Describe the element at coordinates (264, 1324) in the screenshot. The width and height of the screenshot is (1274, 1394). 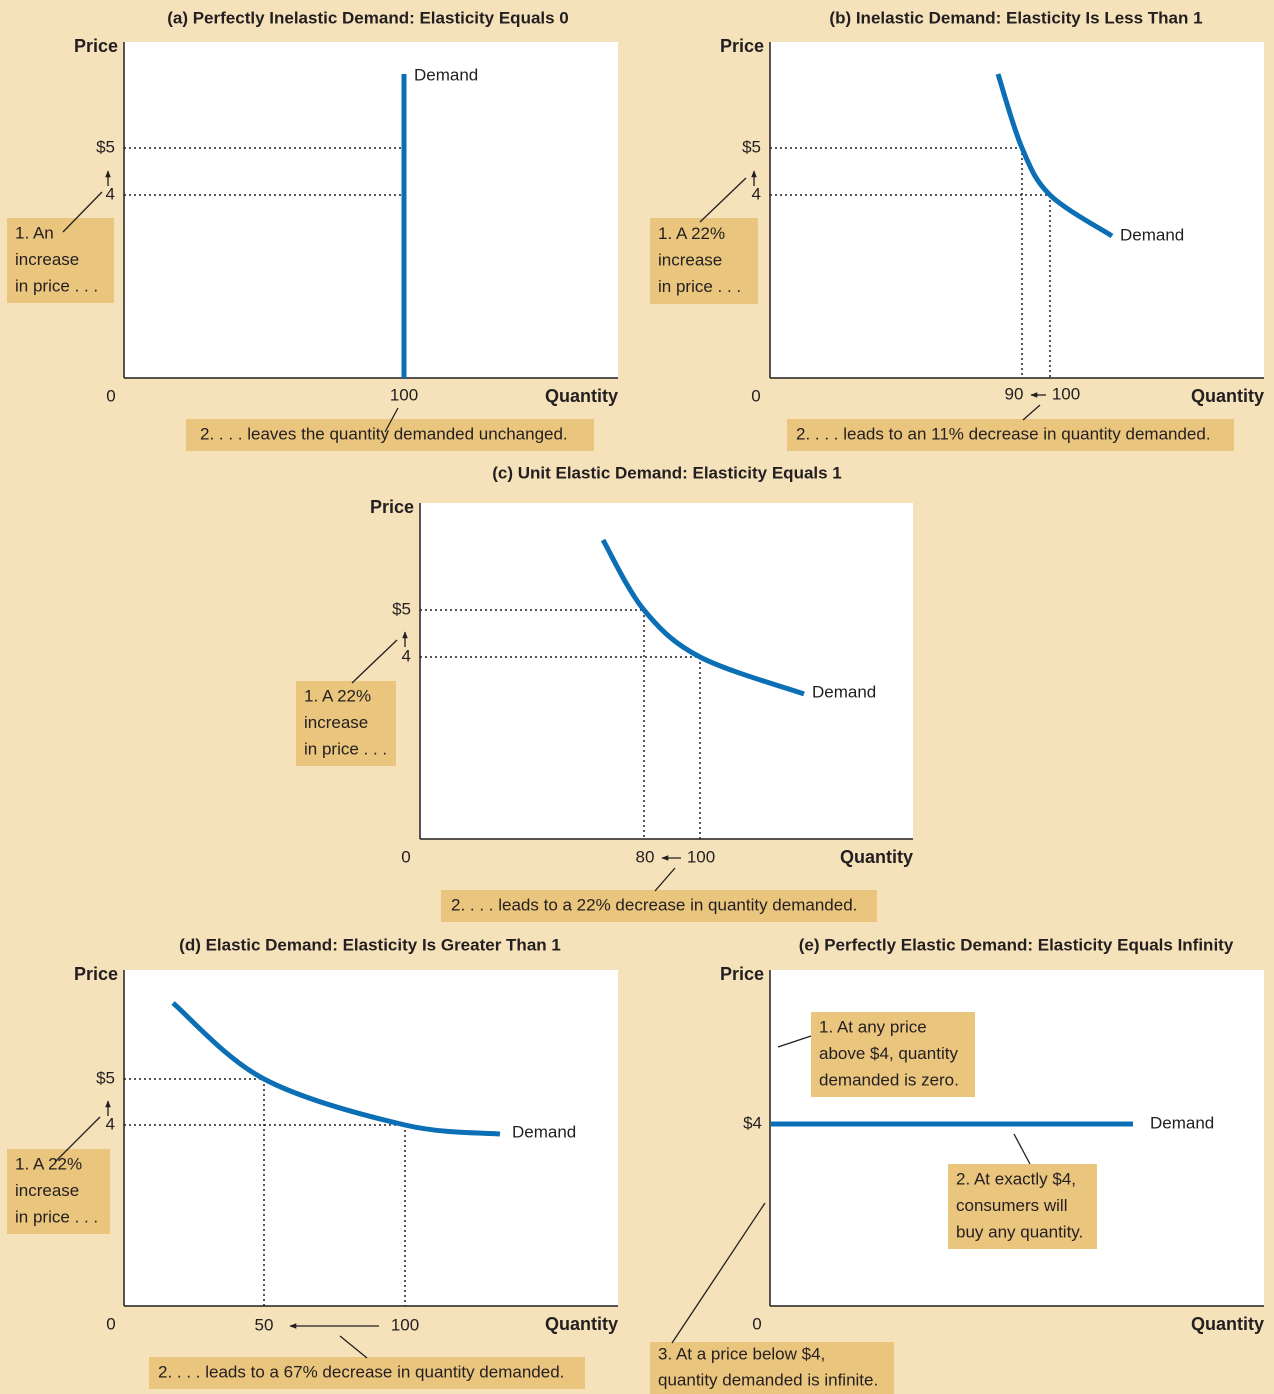
I see `x-tick-50: 50` at that location.